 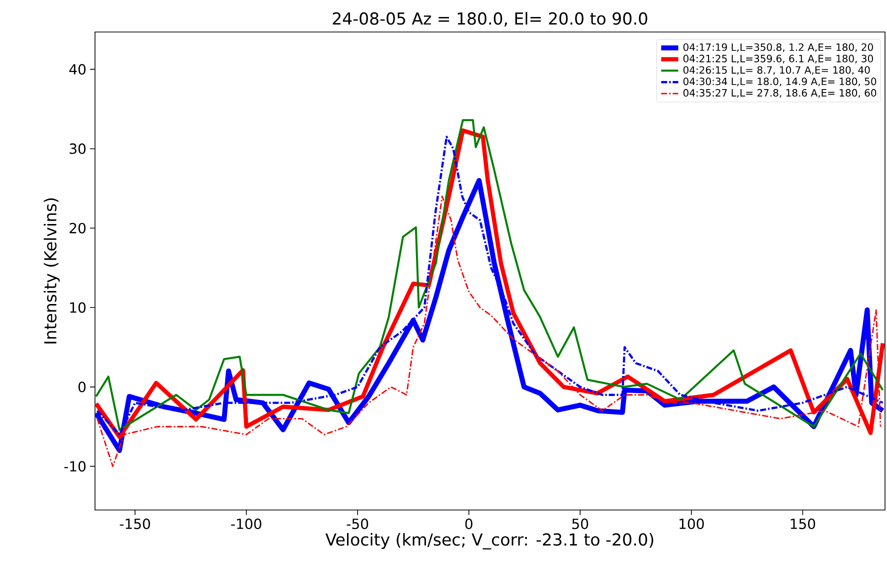 What do you see at coordinates (77, 69) in the screenshot?
I see `y-tick-label: 40` at bounding box center [77, 69].